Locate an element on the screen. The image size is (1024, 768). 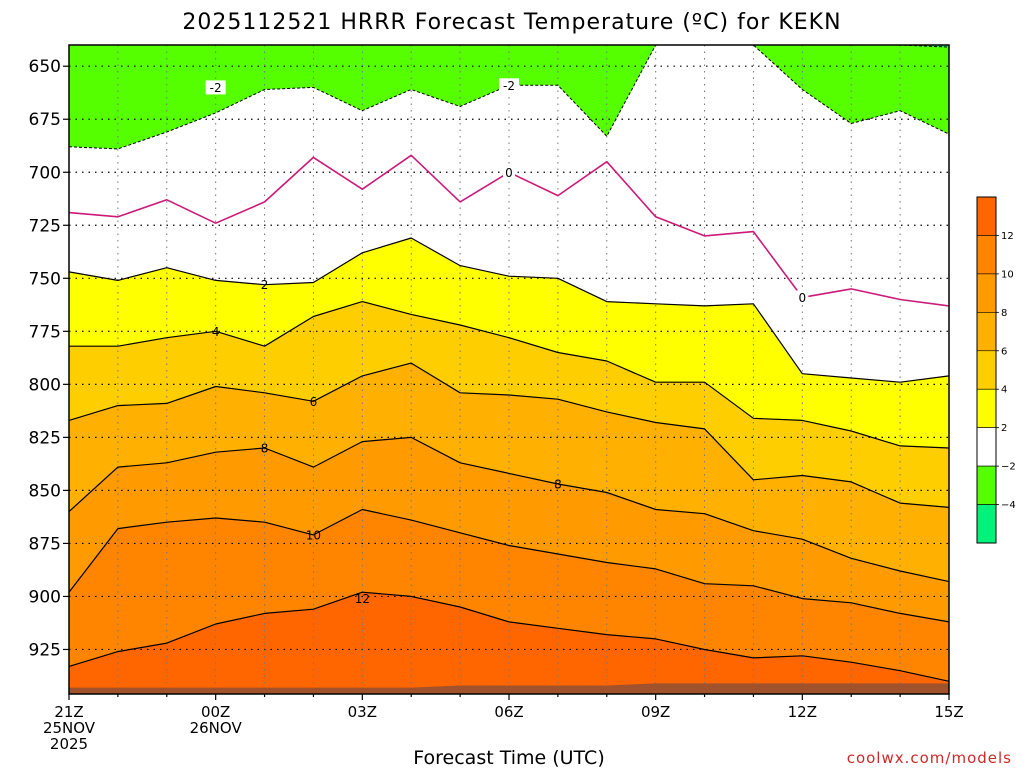
colorbar-tick-label-2: 8 is located at coordinates (1004, 313).